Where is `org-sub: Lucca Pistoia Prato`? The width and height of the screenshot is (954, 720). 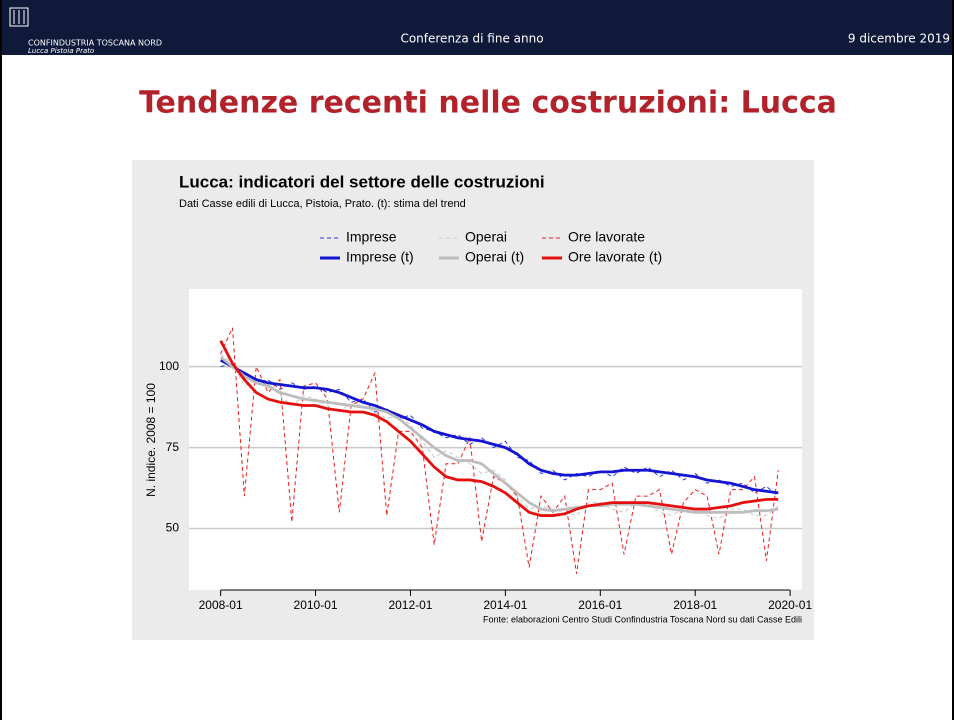 org-sub: Lucca Pistoia Prato is located at coordinates (61, 51).